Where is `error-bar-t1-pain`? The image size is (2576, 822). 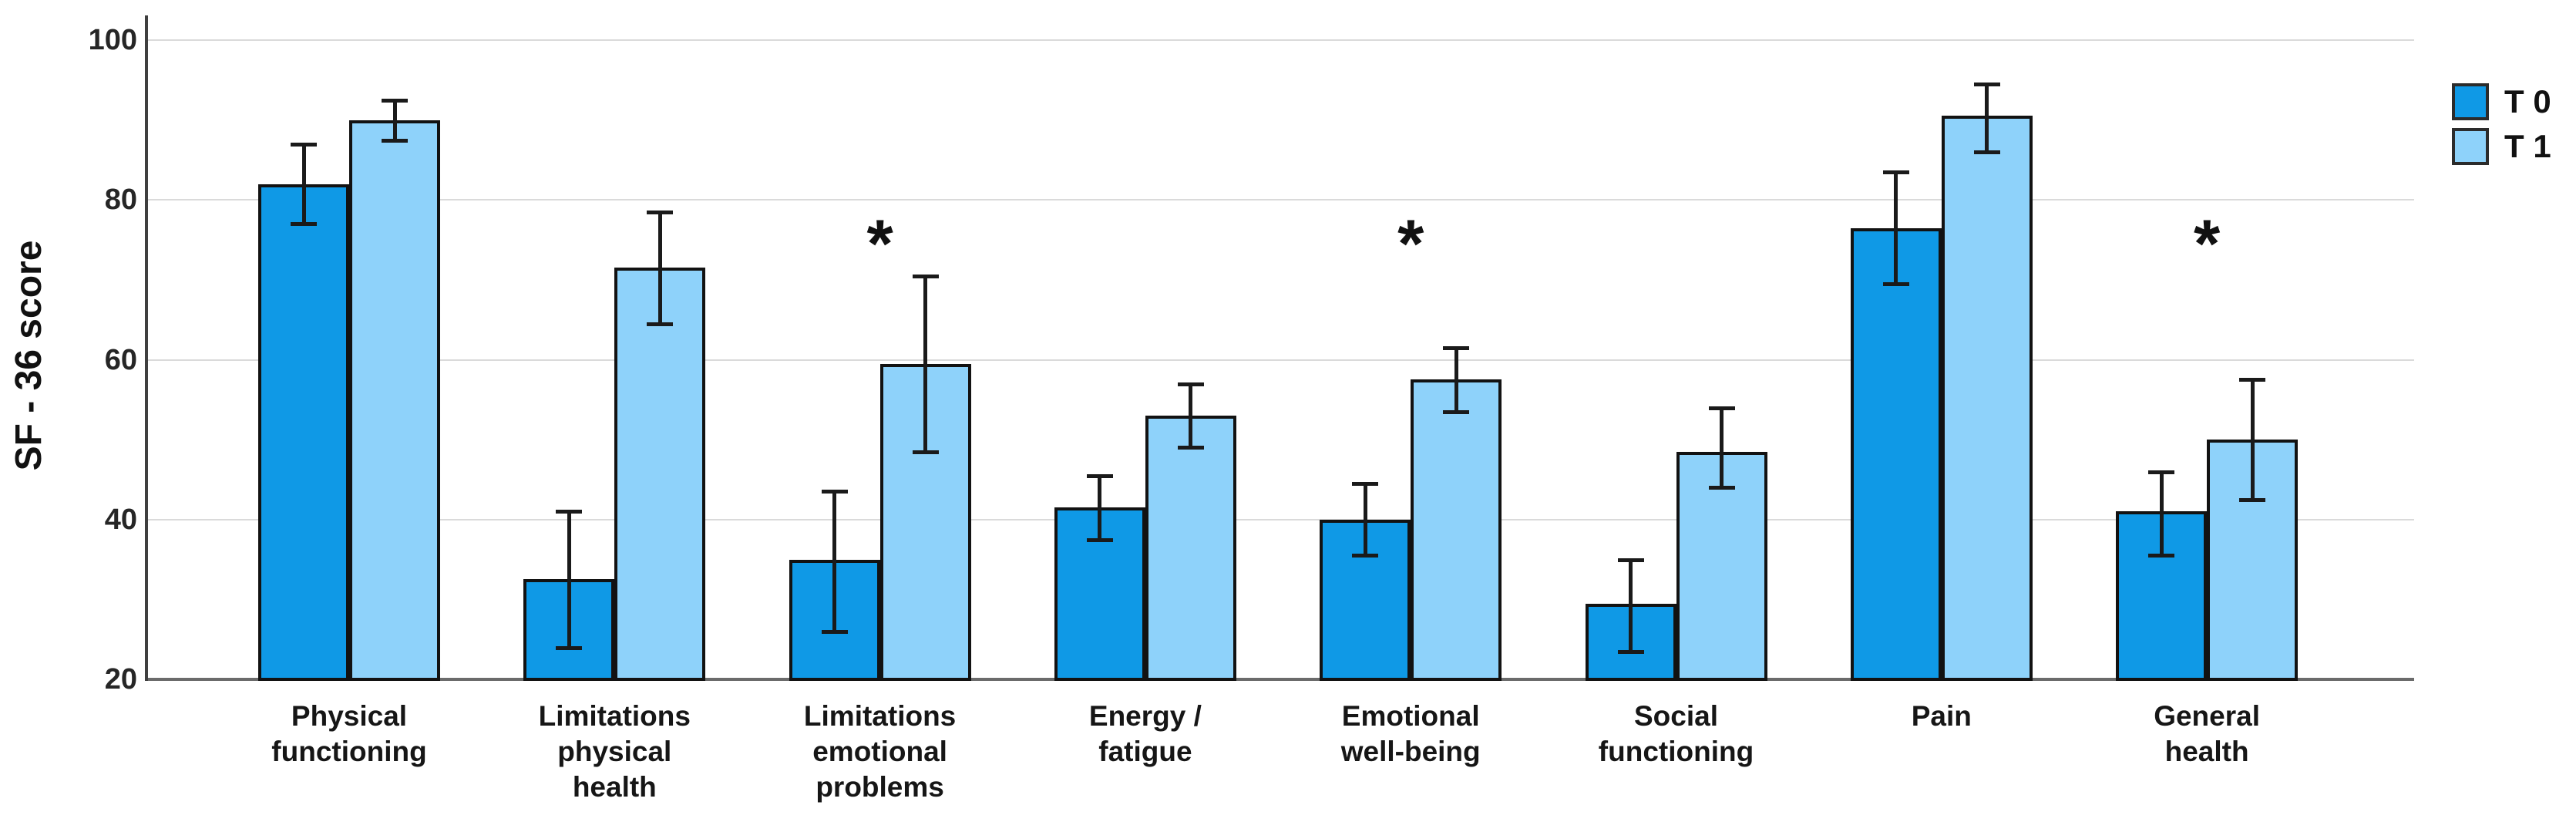
error-bar-t1-pain is located at coordinates (1987, 118).